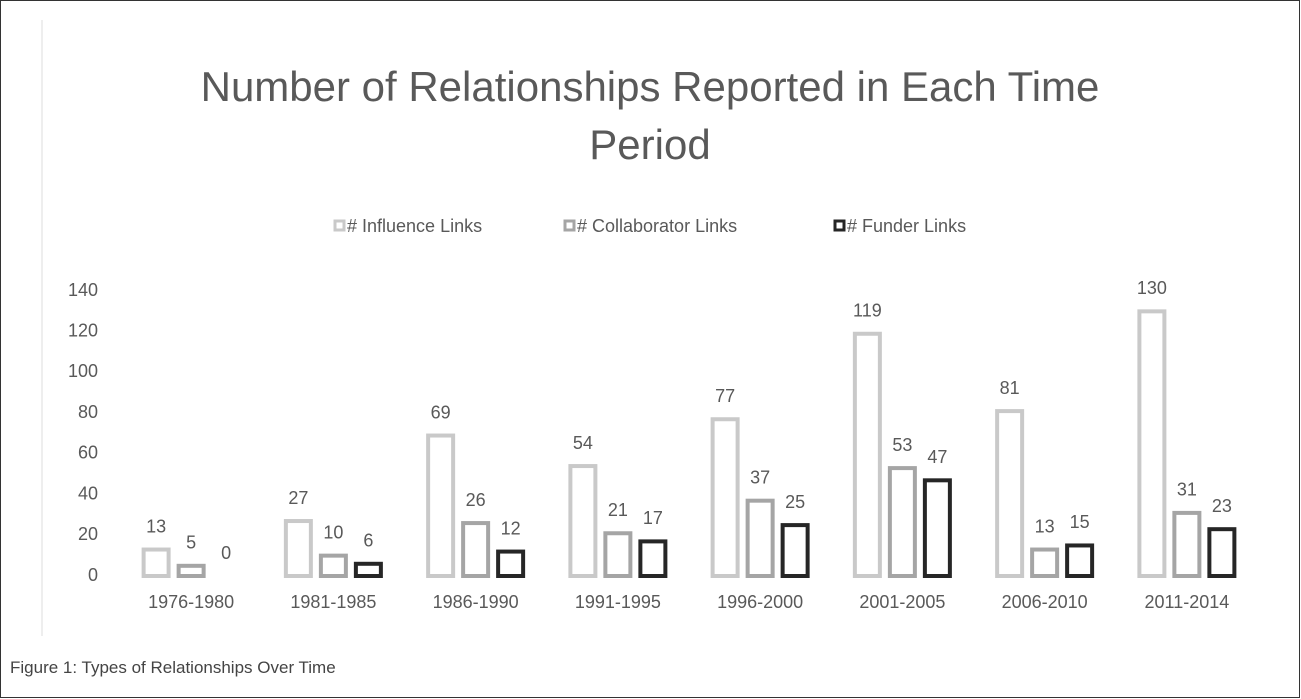 This screenshot has height=699, width=1301. Describe the element at coordinates (88, 453) in the screenshot. I see `y-tick-label: 60` at that location.